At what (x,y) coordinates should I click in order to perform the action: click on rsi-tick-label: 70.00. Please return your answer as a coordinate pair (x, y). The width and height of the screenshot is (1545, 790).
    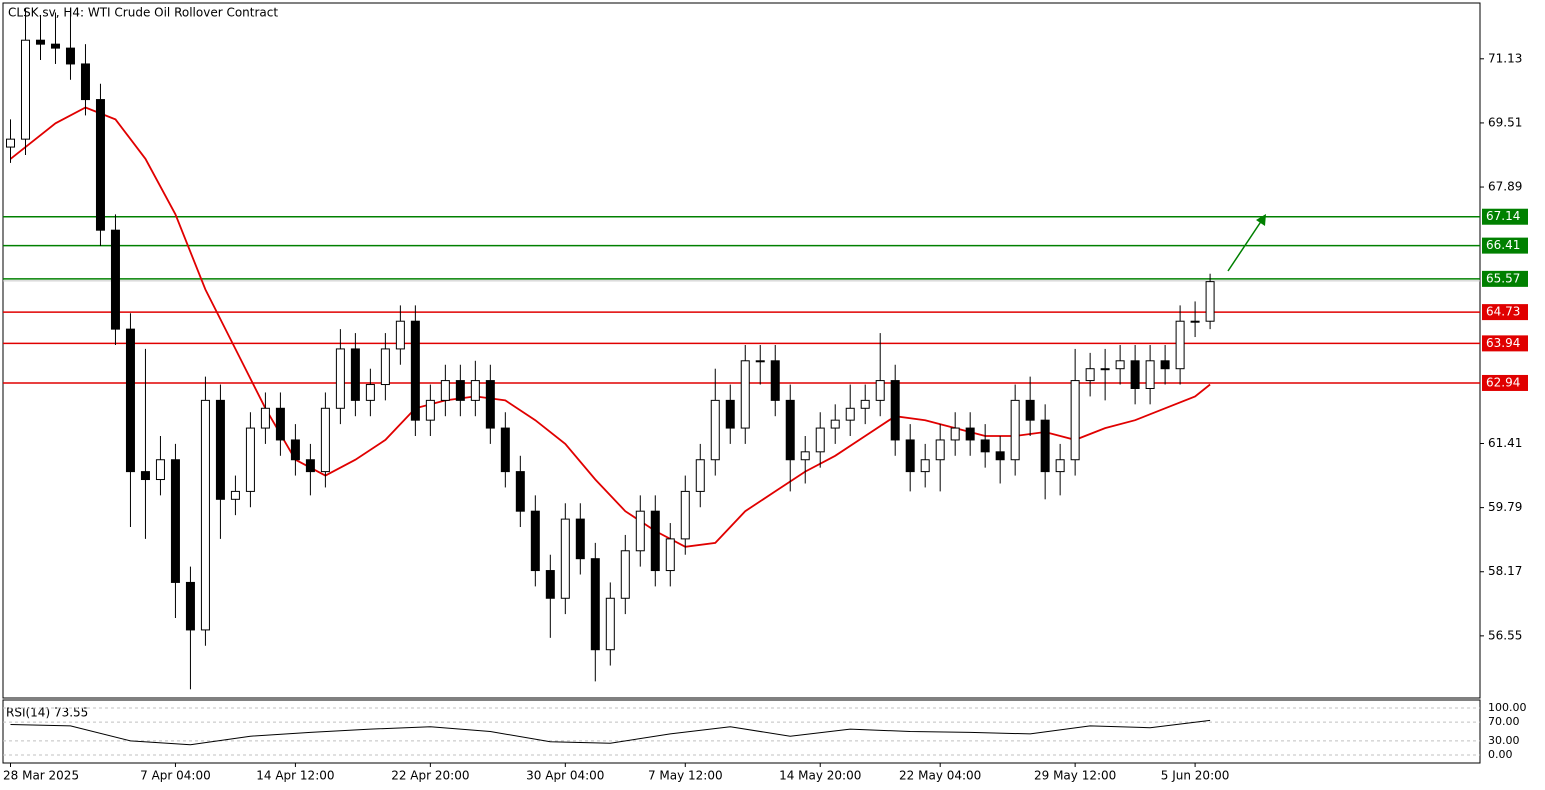
    Looking at the image, I should click on (1504, 721).